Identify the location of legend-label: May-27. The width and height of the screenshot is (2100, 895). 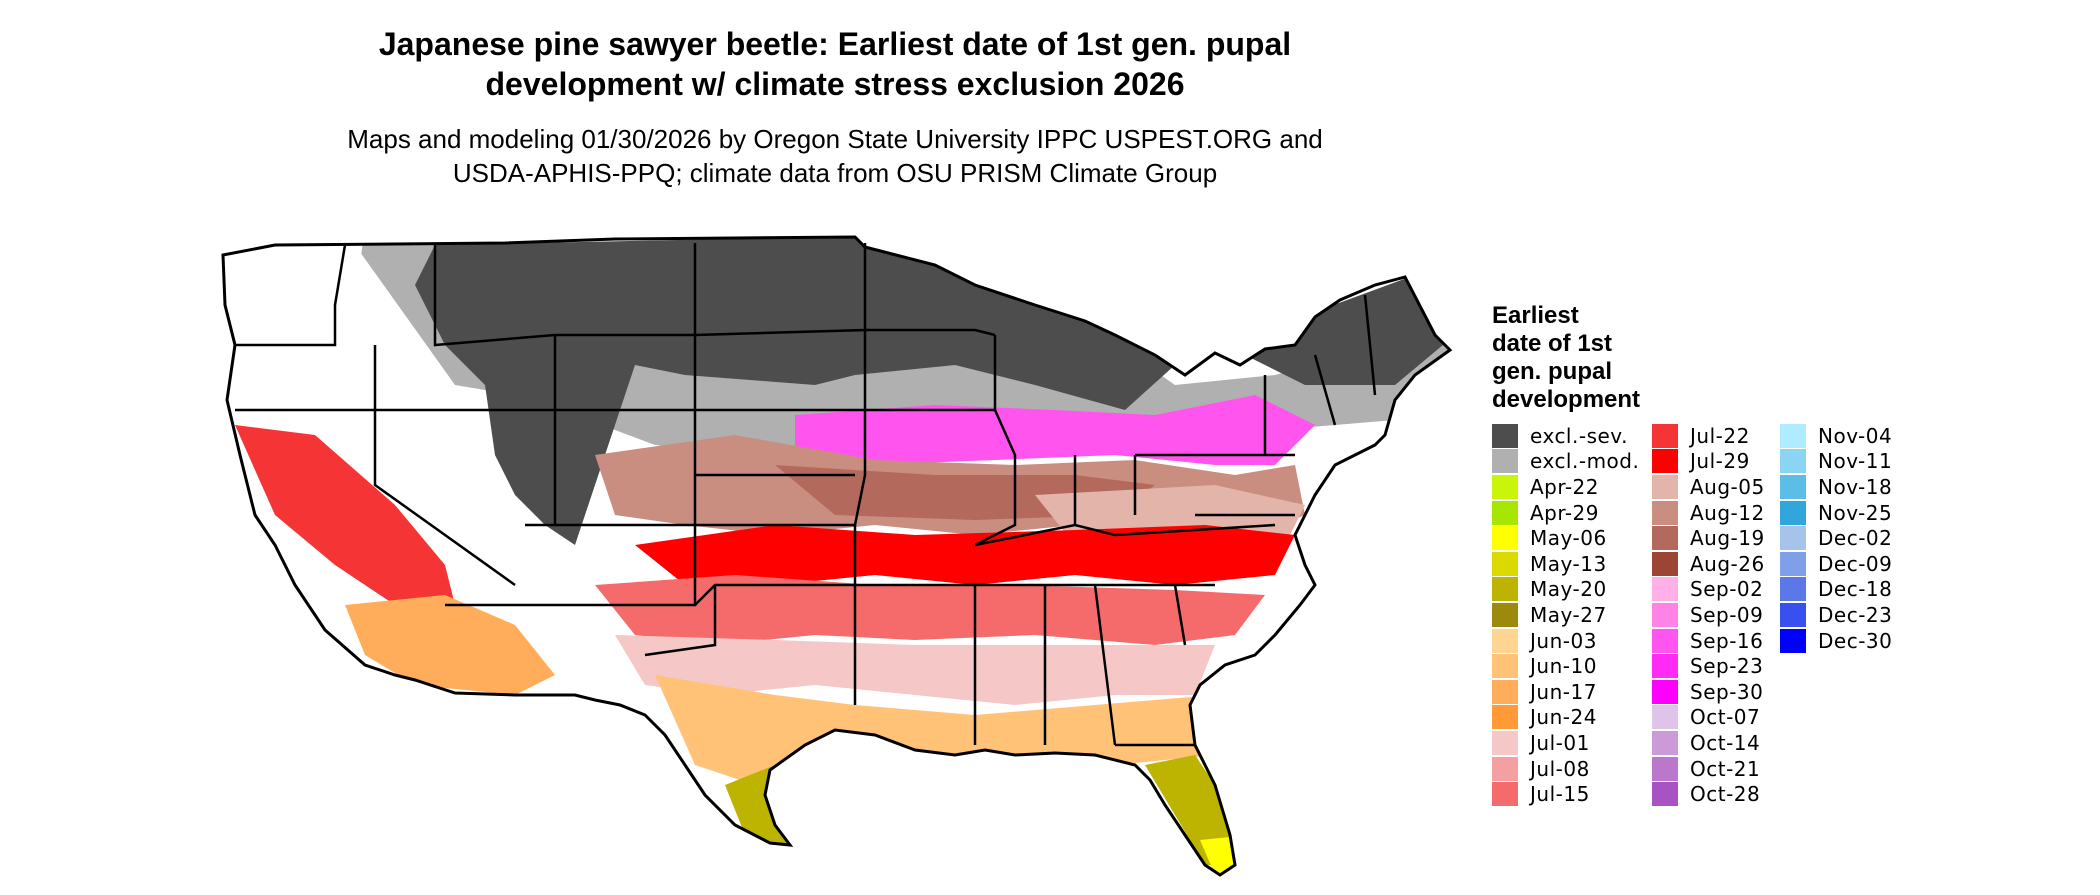
(1568, 614).